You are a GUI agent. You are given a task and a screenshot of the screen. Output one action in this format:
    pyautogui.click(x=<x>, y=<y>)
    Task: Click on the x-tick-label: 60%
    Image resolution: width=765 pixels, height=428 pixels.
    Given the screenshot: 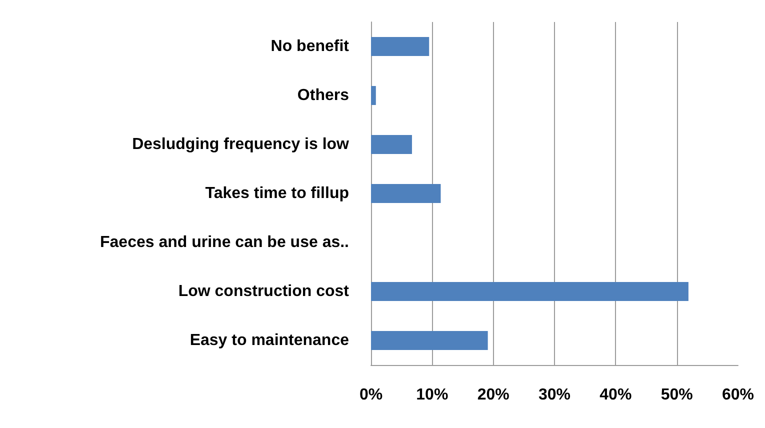 What is the action you would take?
    pyautogui.click(x=738, y=395)
    